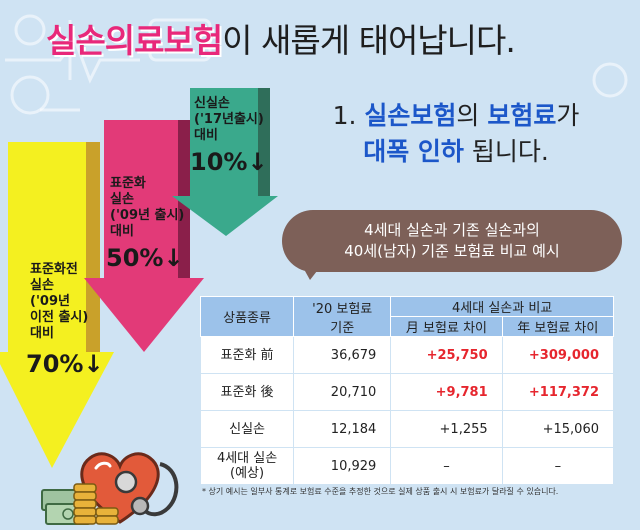 This screenshot has height=530, width=640. What do you see at coordinates (247, 429) in the screenshot?
I see `row-product: 신실손` at bounding box center [247, 429].